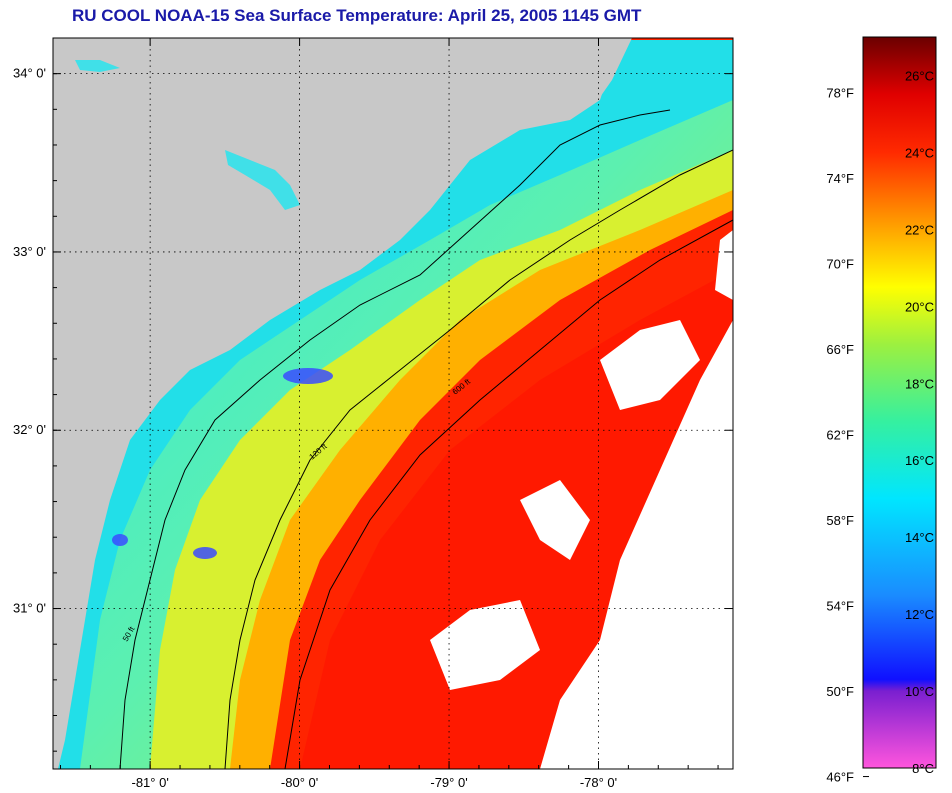 This screenshot has height=793, width=952. Describe the element at coordinates (899, 402) in the screenshot. I see `colorbar` at that location.